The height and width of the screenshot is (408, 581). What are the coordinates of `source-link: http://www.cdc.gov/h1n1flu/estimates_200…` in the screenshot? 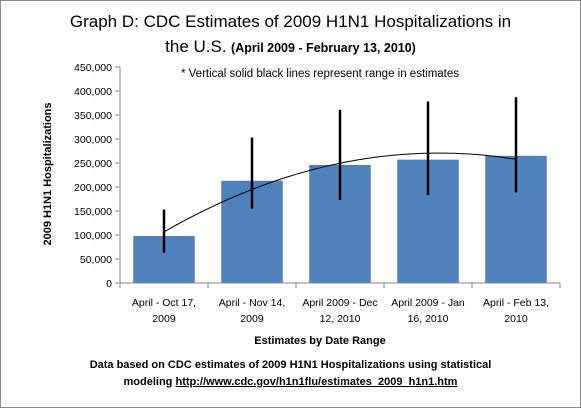 It's located at (316, 382).